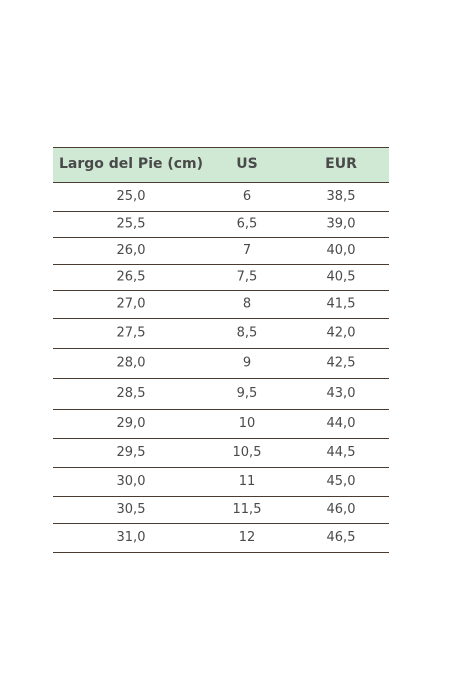 This screenshot has width=450, height=700. Describe the element at coordinates (131, 304) in the screenshot. I see `table-cell: 27,0` at that location.